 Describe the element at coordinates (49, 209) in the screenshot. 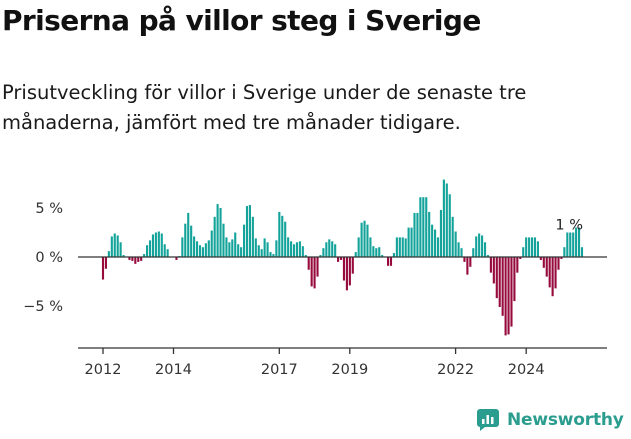

I see `y-tick-label: 5 %` at that location.